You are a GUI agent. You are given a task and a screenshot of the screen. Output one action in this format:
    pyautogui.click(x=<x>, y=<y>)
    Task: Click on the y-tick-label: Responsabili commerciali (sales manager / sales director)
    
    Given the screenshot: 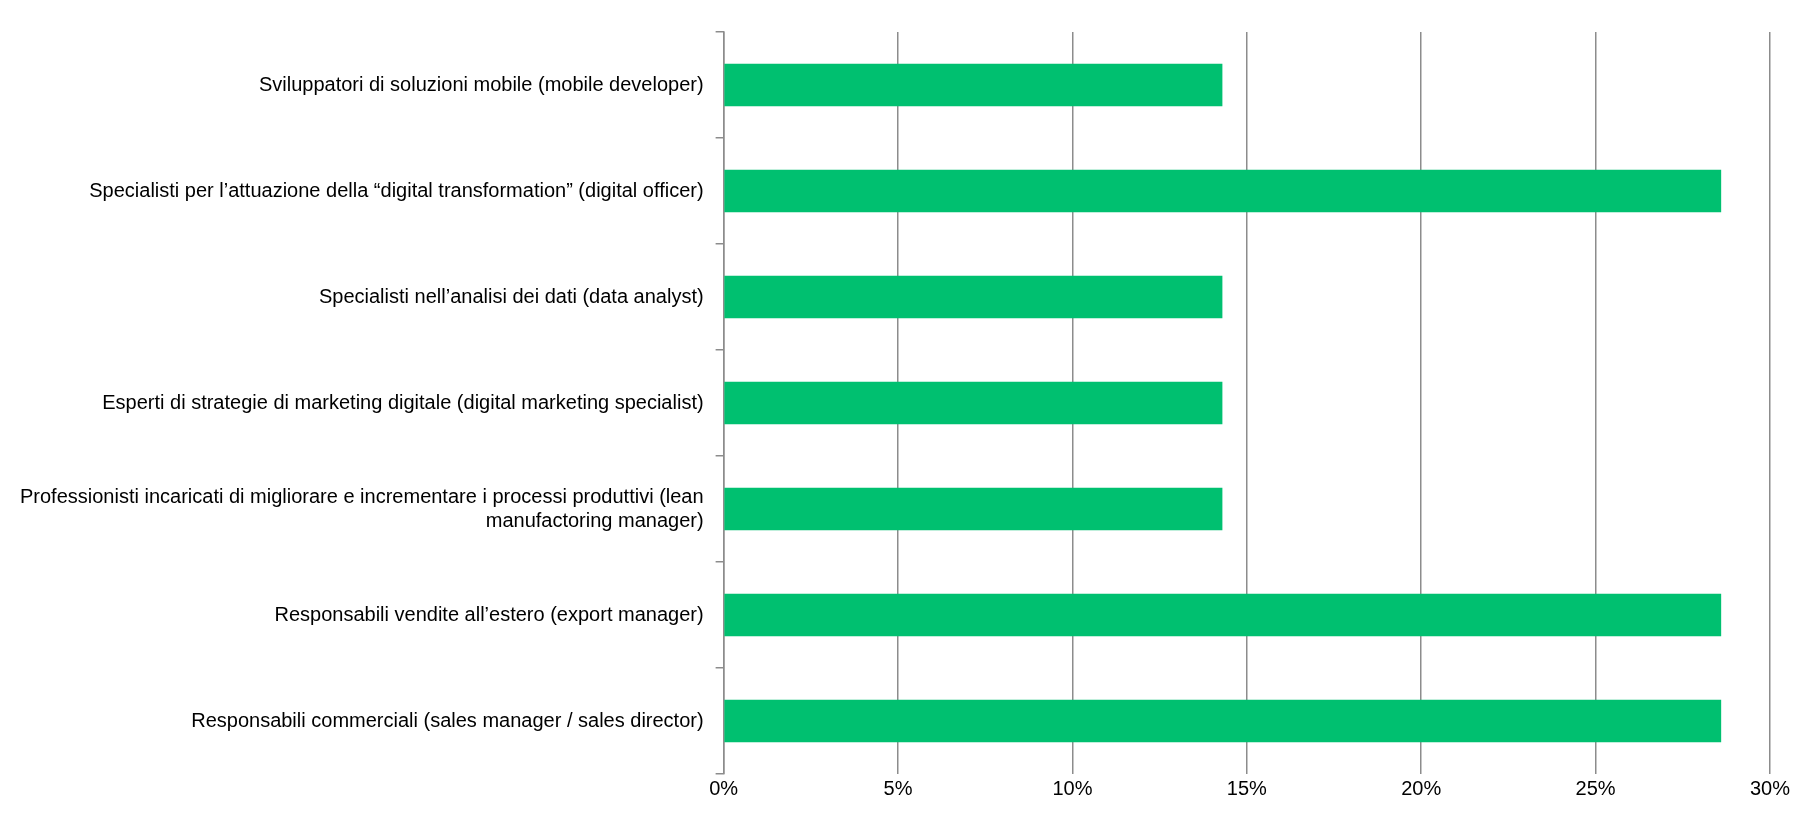 What is the action you would take?
    pyautogui.click(x=447, y=719)
    